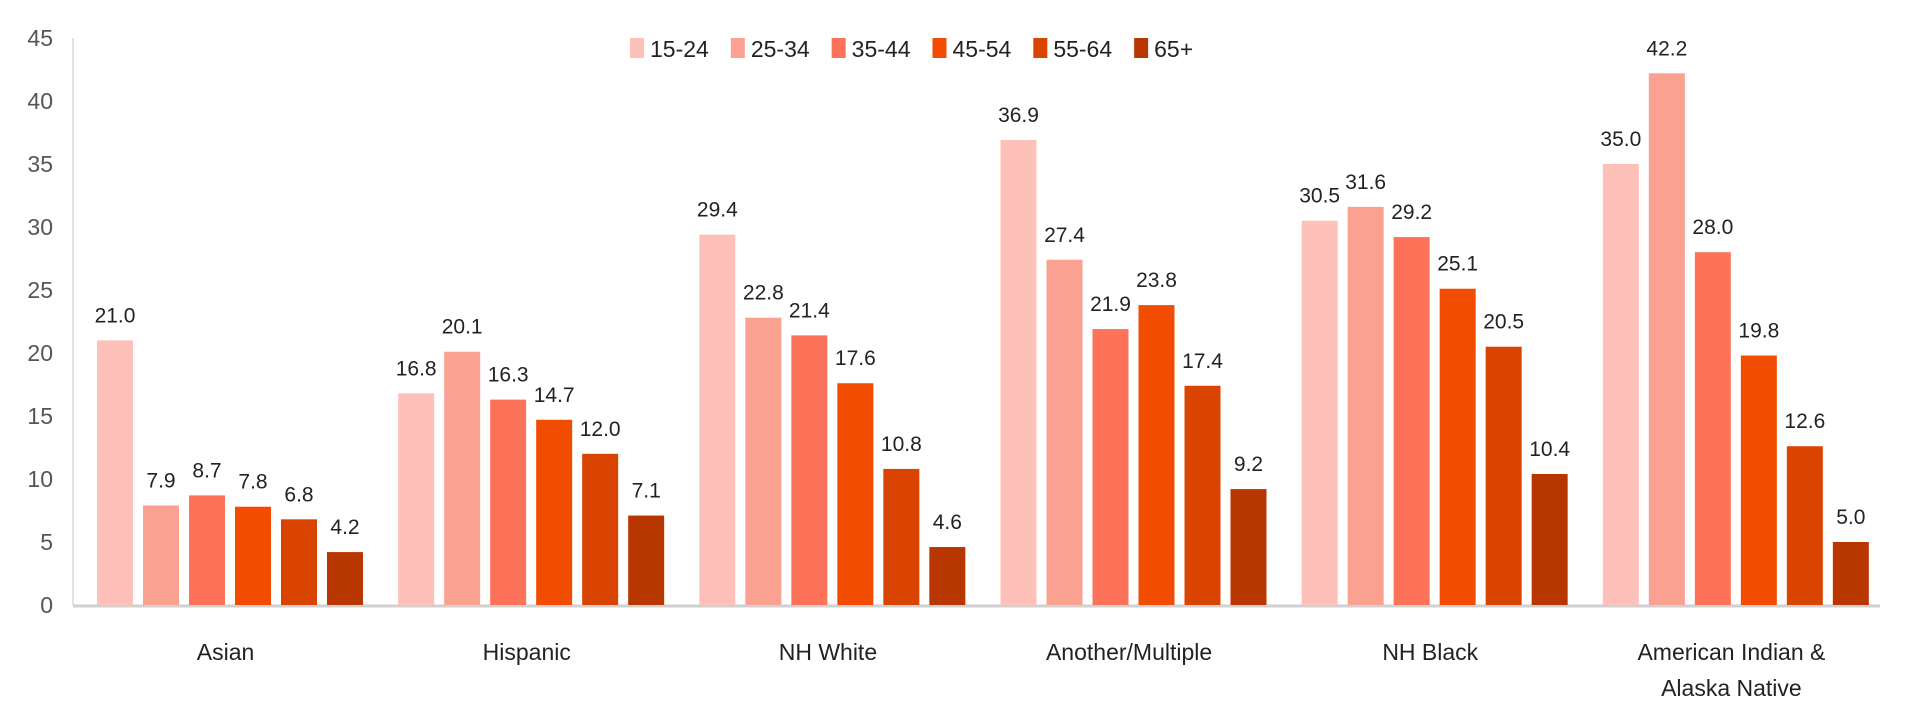 The image size is (1920, 720). I want to click on y-tick-label: 30, so click(40, 227).